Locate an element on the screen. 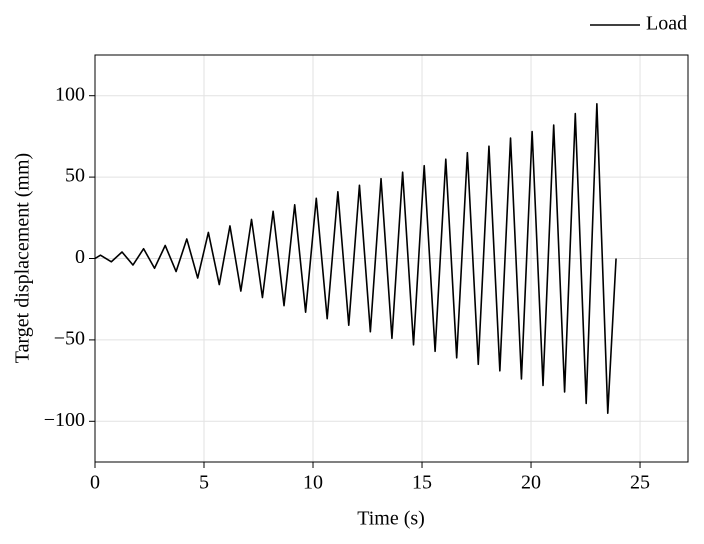 Image resolution: width=704 pixels, height=544 pixels. y-tick-label: −100 is located at coordinates (64, 420).